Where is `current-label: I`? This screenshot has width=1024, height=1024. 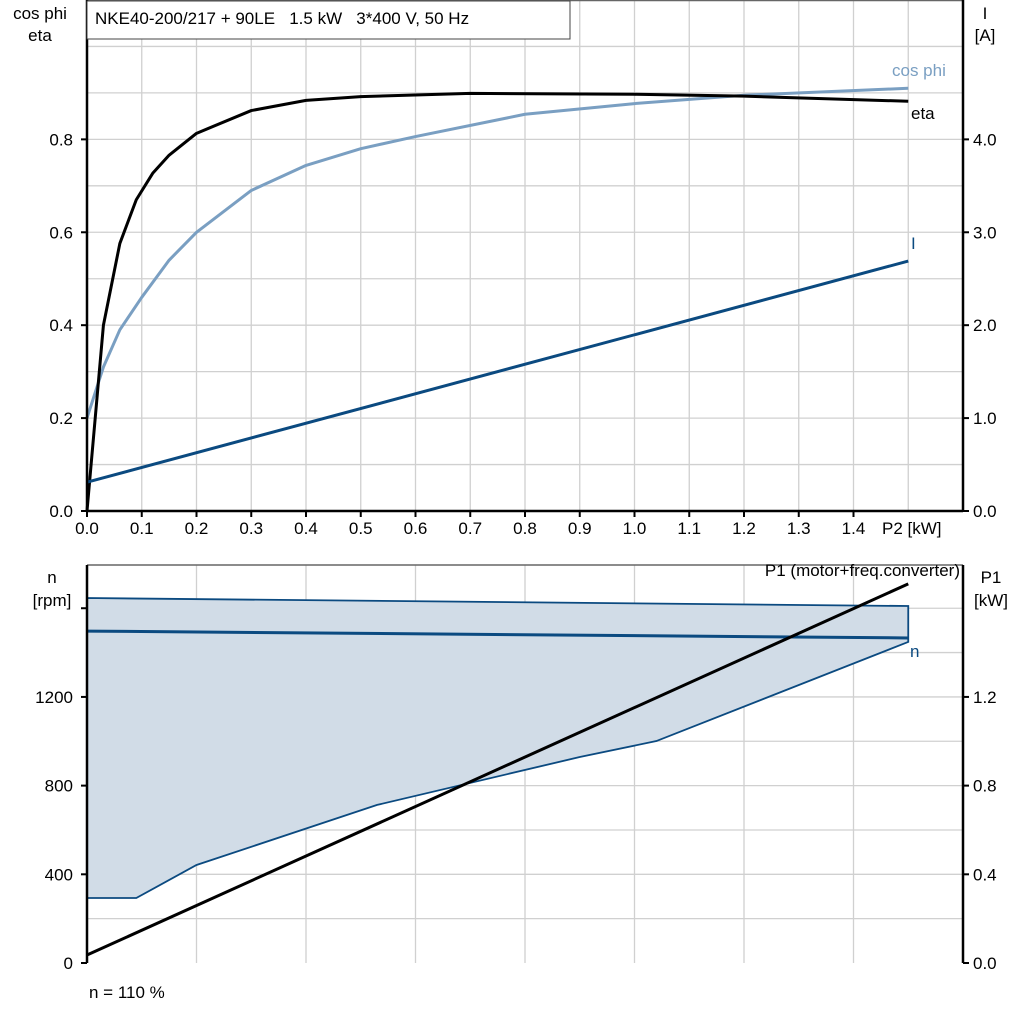 current-label: I is located at coordinates (913, 243).